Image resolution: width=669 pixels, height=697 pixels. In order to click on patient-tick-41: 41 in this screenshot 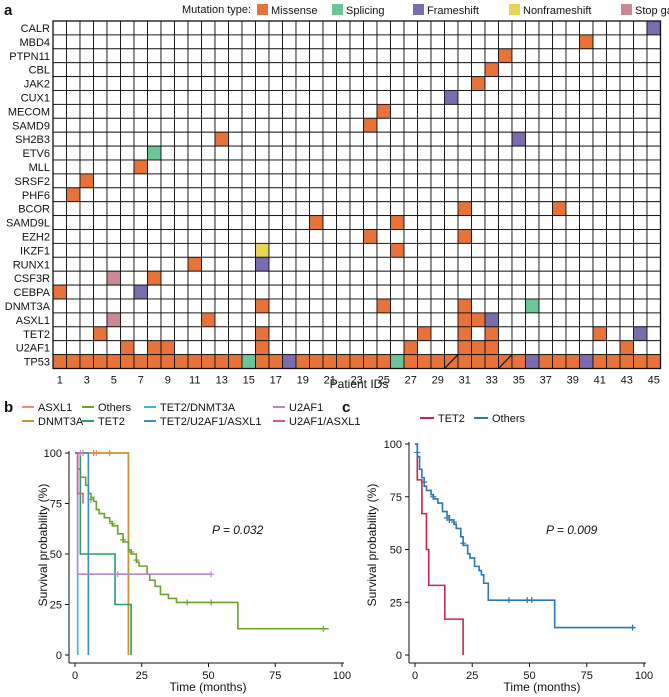, I will do `click(600, 381)`.